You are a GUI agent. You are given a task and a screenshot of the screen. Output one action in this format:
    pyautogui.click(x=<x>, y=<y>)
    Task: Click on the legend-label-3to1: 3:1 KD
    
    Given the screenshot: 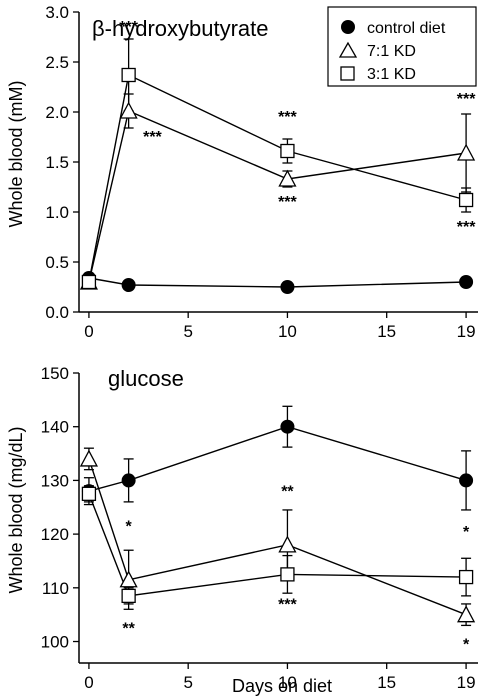 What is the action you would take?
    pyautogui.click(x=391, y=74)
    